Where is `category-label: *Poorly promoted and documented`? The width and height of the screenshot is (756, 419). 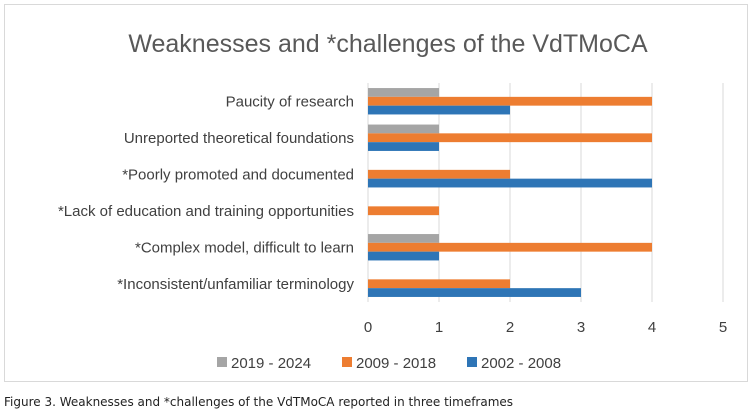 category-label: *Poorly promoted and documented is located at coordinates (238, 174).